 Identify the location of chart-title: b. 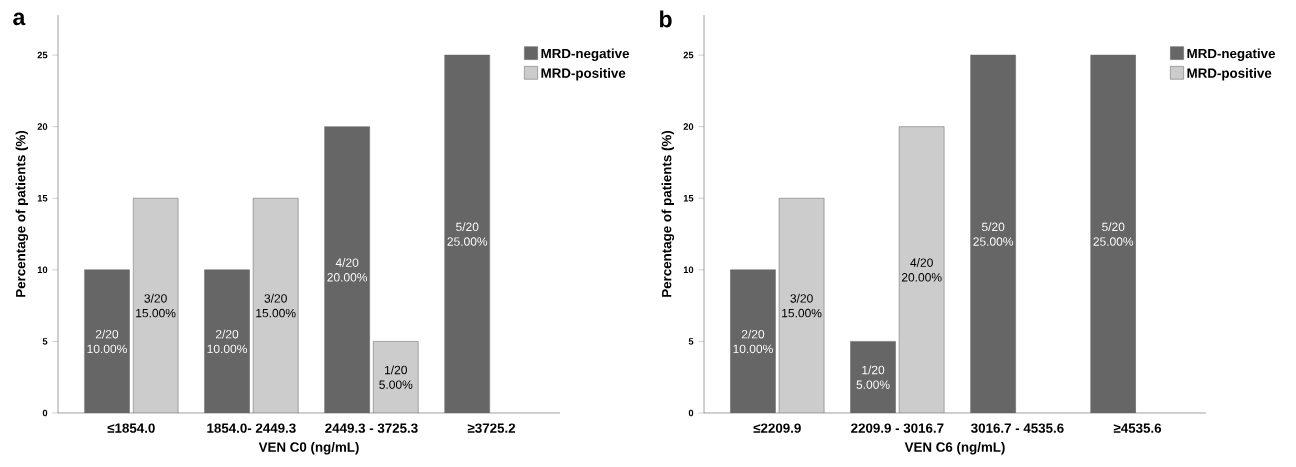
(666, 19).